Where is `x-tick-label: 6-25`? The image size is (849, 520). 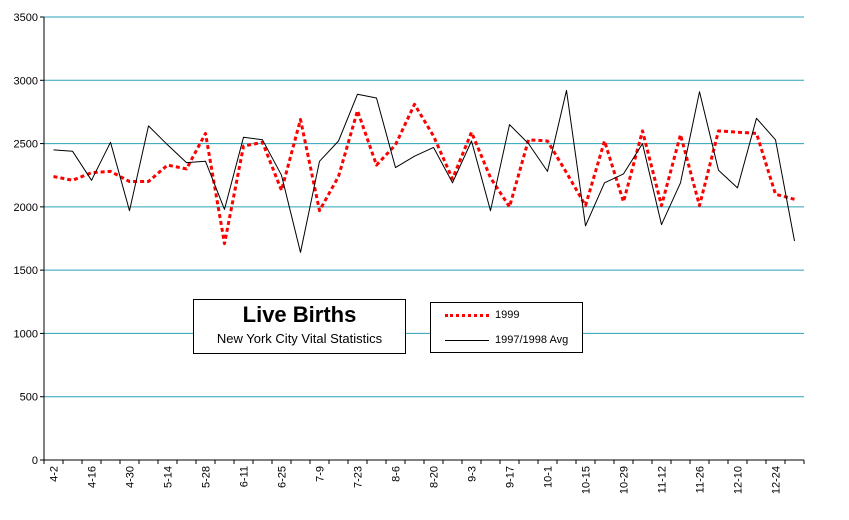
x-tick-label: 6-25 is located at coordinates (283, 477).